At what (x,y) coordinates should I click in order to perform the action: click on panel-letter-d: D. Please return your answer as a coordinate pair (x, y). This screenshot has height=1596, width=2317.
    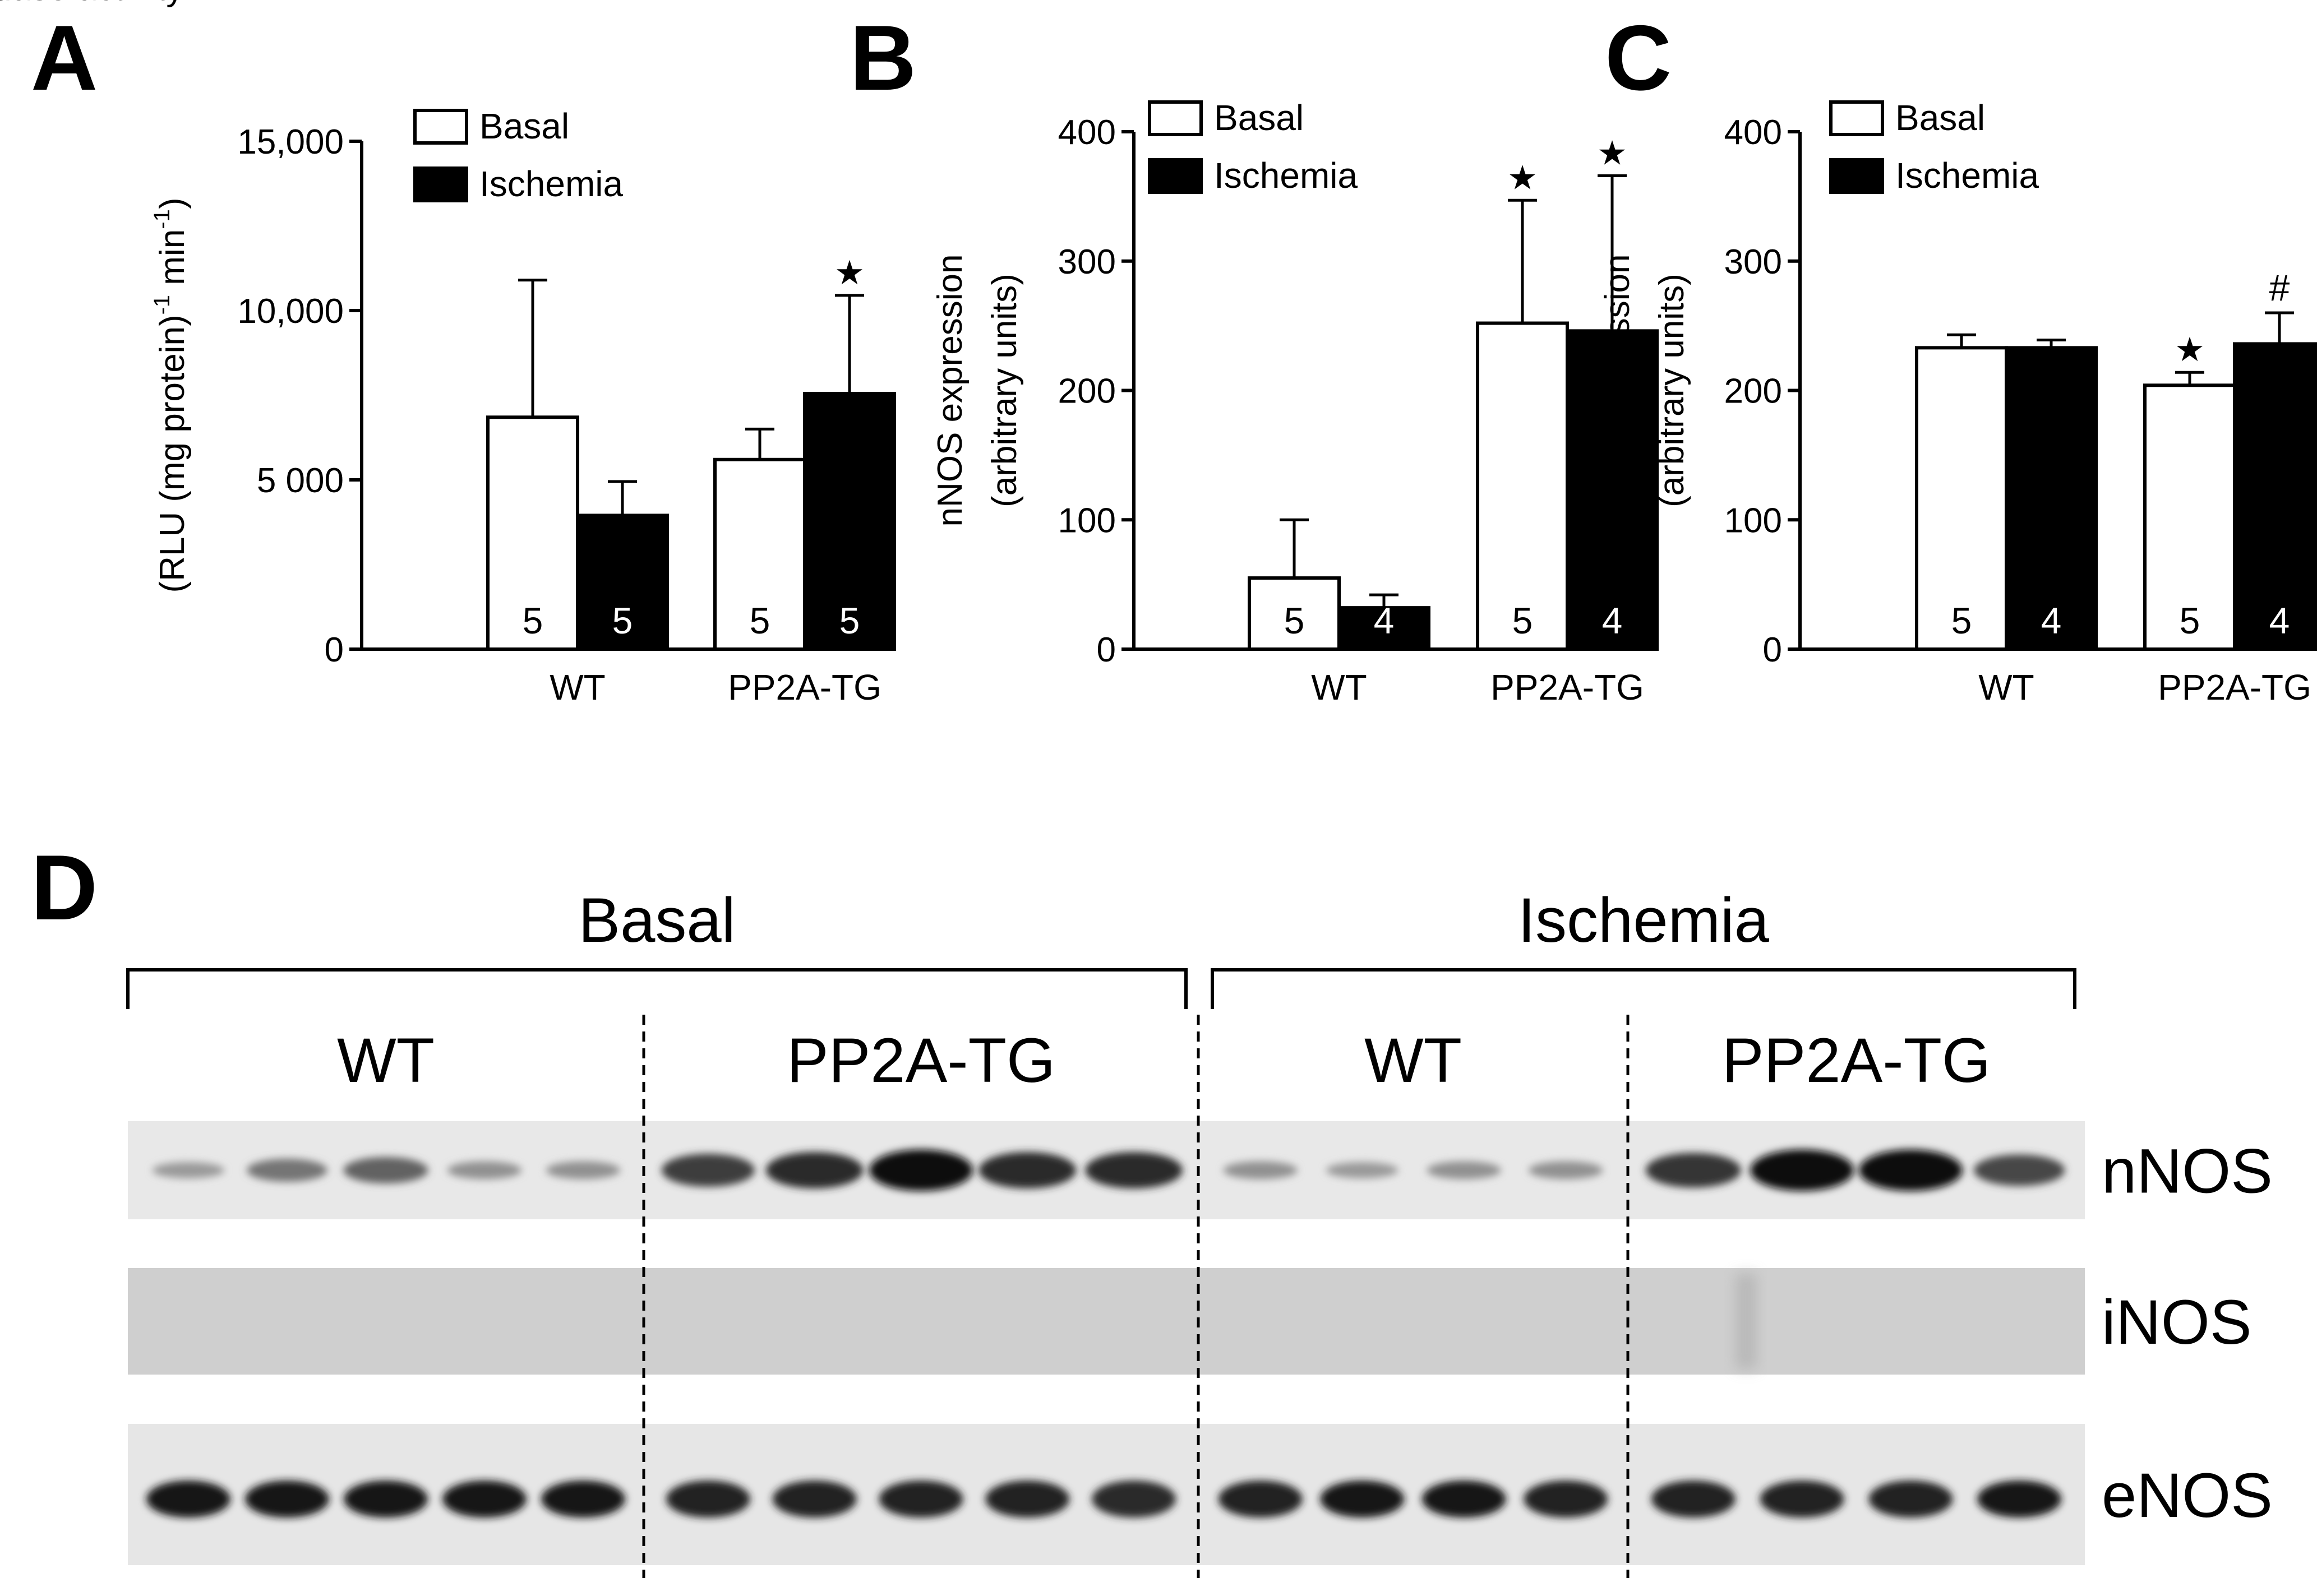
    Looking at the image, I should click on (64, 887).